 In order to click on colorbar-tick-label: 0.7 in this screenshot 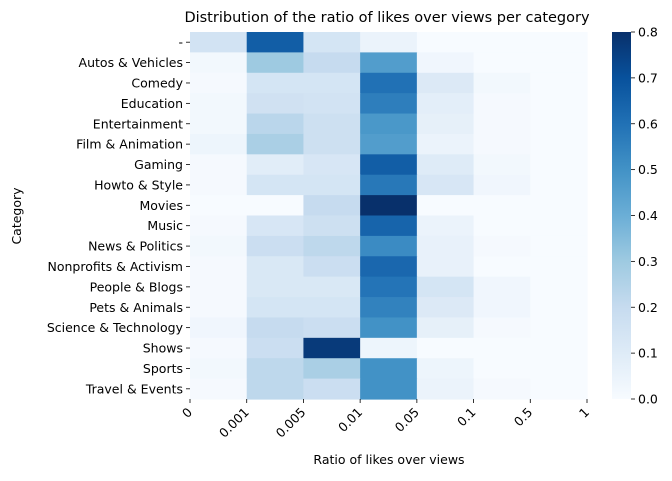, I will do `click(648, 77)`.